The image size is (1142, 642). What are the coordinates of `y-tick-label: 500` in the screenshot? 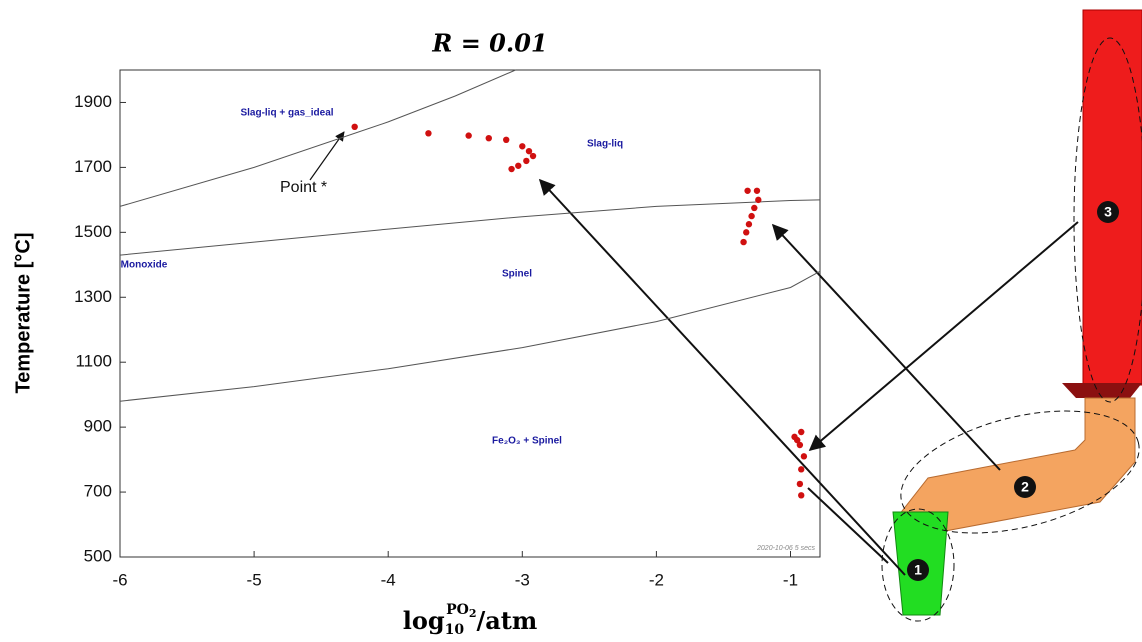 It's located at (98, 555).